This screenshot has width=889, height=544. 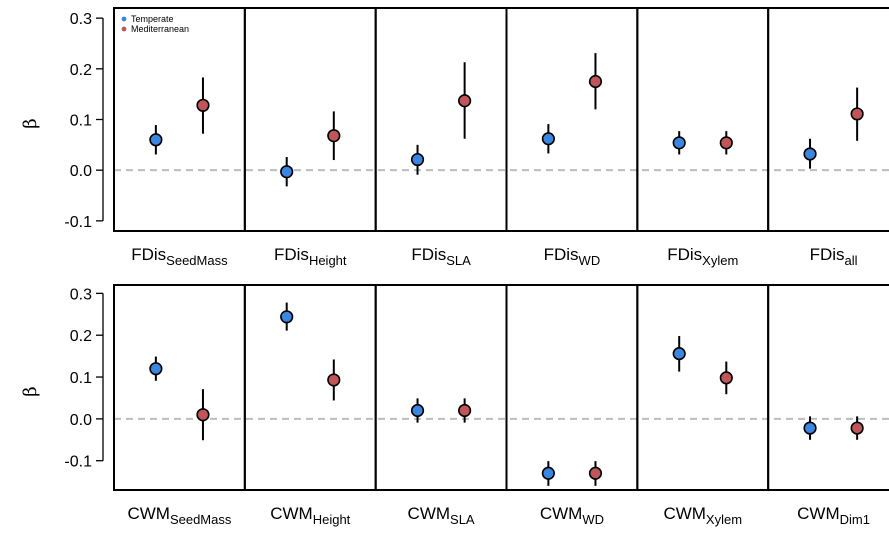 I want to click on panel-label: CWMSeedMass, so click(x=179, y=515).